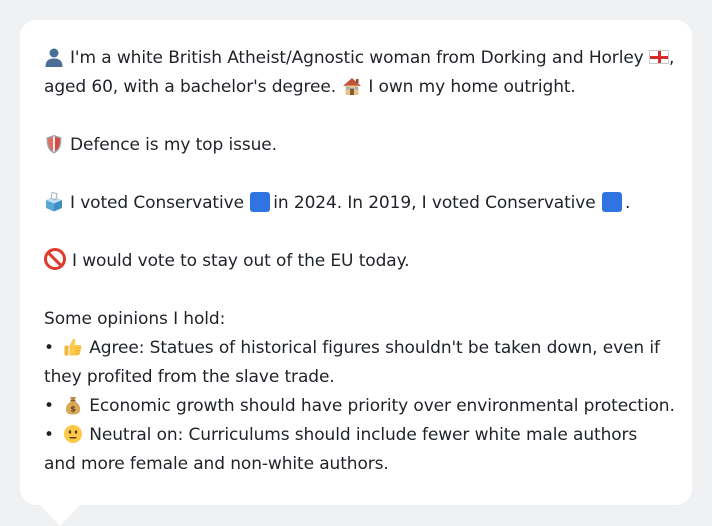 This screenshot has height=526, width=712. I want to click on house-icon, so click(352, 86).